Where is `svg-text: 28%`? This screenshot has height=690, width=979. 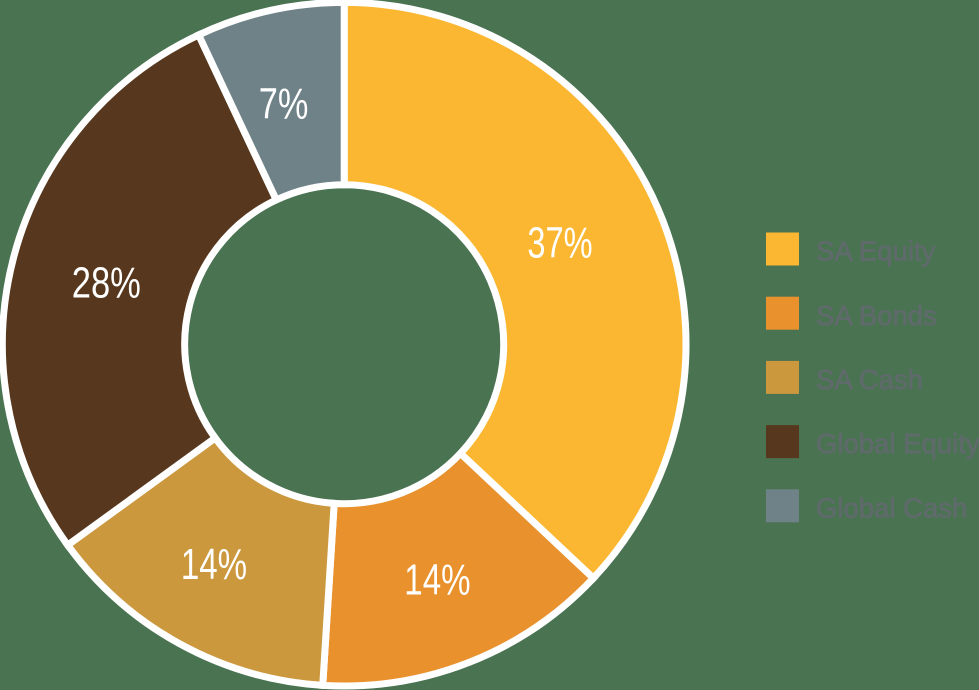 svg-text: 28% is located at coordinates (106, 282).